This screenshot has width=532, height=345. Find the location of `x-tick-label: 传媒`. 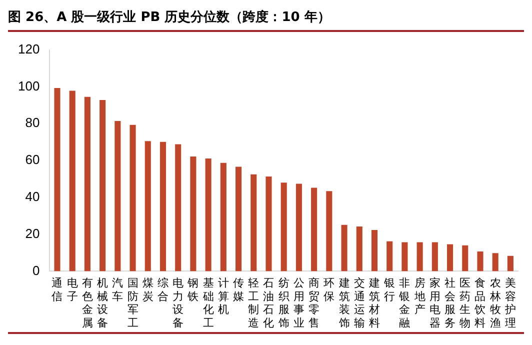

x-tick-label: 传媒 is located at coordinates (238, 289).